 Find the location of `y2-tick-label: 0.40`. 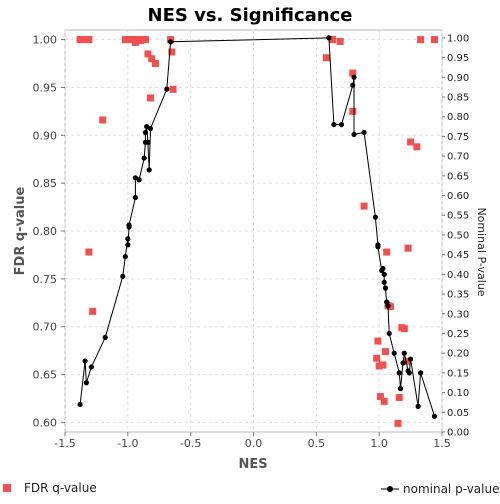

y2-tick-label: 0.40 is located at coordinates (458, 275).